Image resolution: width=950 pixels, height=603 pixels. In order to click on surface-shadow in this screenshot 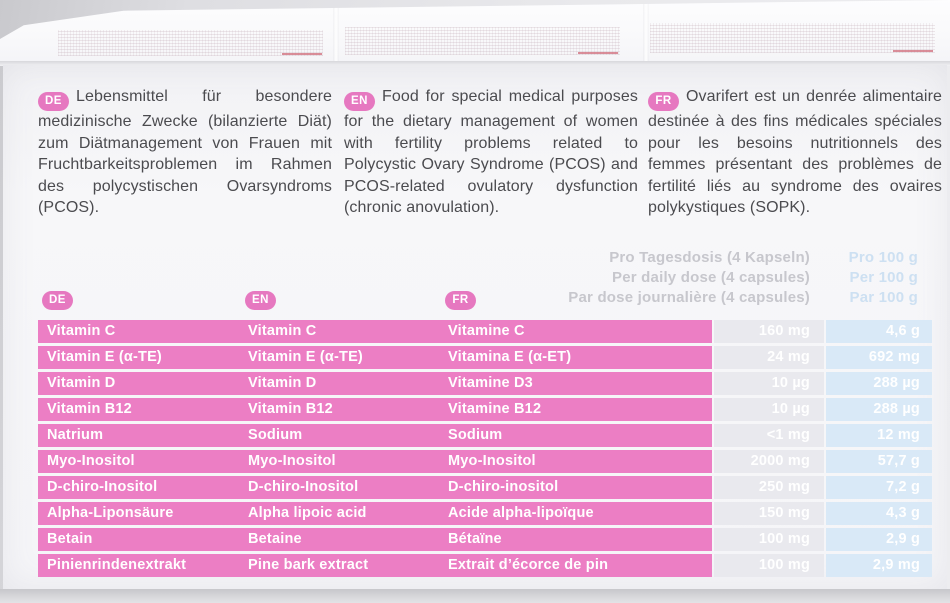, I will do `click(475, 596)`.